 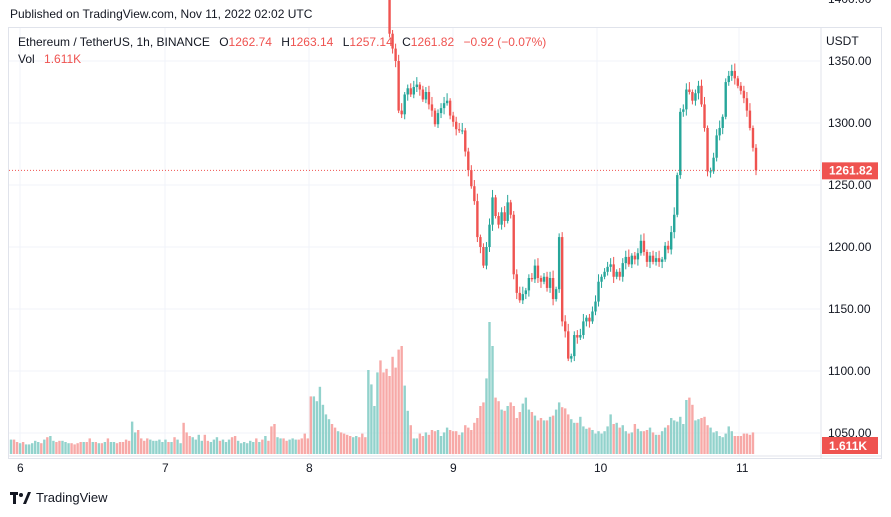 What do you see at coordinates (223, 42) in the screenshot?
I see `open-label: O` at bounding box center [223, 42].